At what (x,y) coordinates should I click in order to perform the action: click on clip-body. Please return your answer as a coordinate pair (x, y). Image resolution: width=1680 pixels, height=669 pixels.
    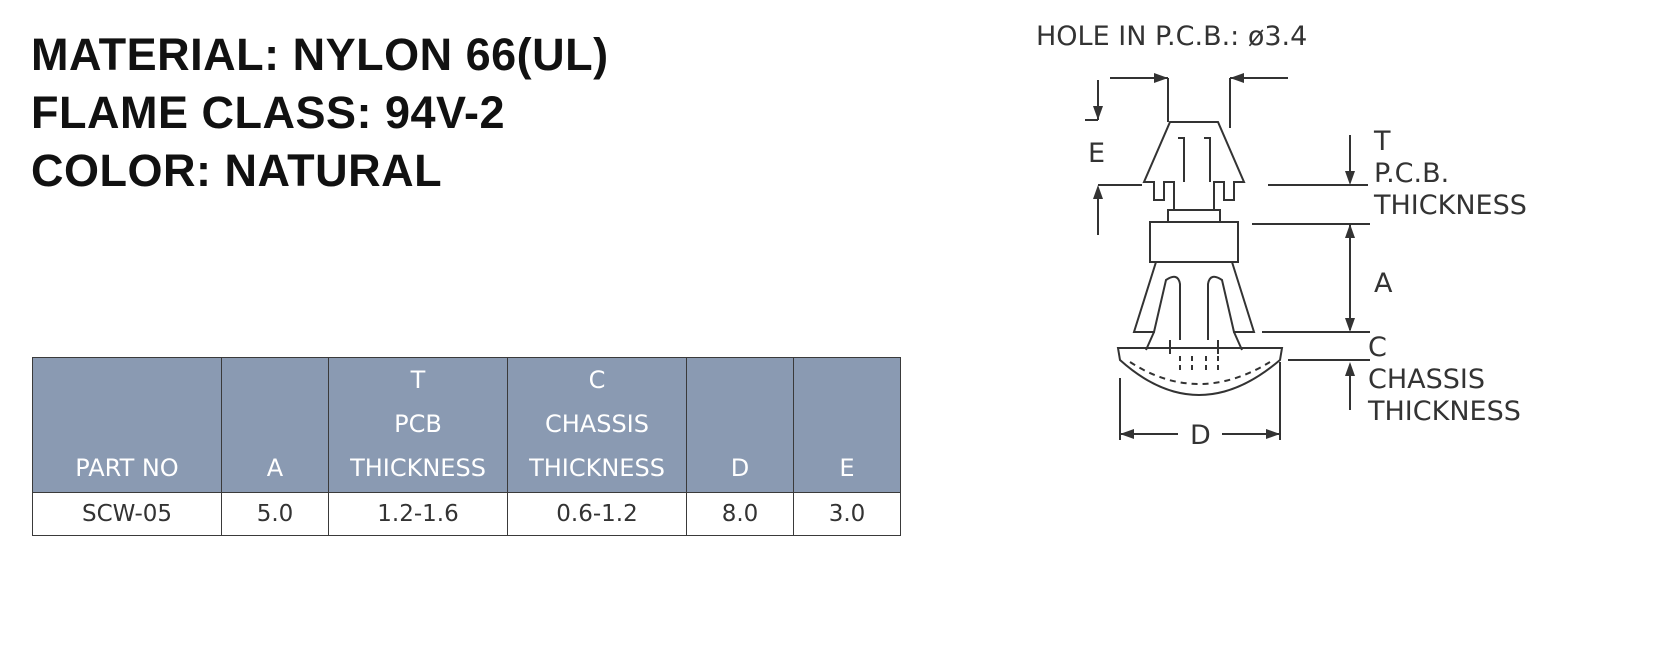
    Looking at the image, I should click on (1194, 242).